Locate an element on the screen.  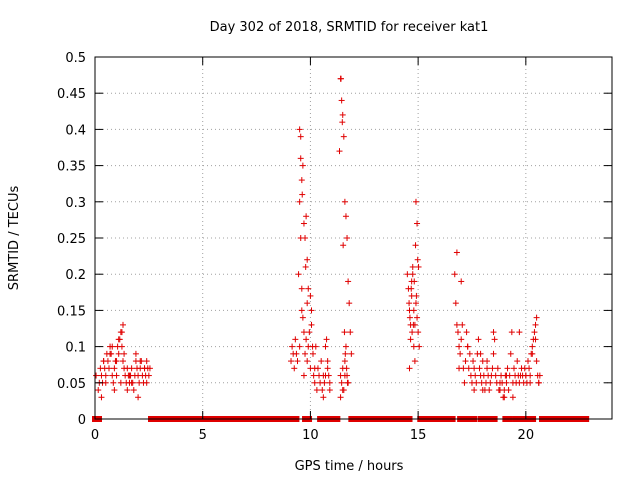
x-tick-label: 5 is located at coordinates (203, 435).